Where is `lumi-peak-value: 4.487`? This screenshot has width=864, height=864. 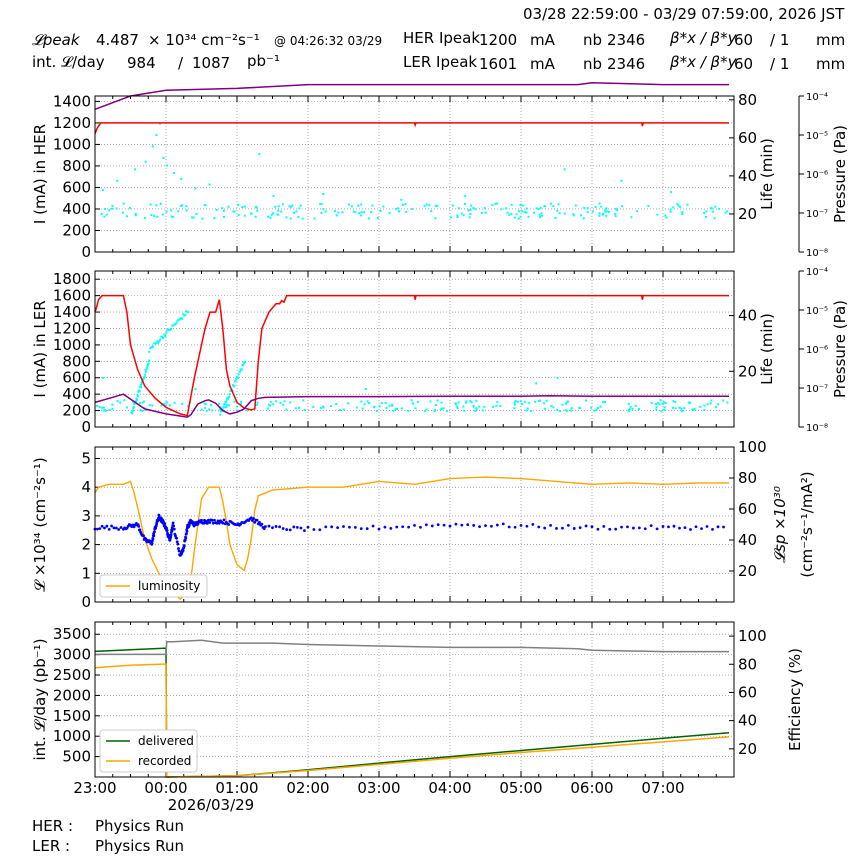 lumi-peak-value: 4.487 is located at coordinates (117, 40).